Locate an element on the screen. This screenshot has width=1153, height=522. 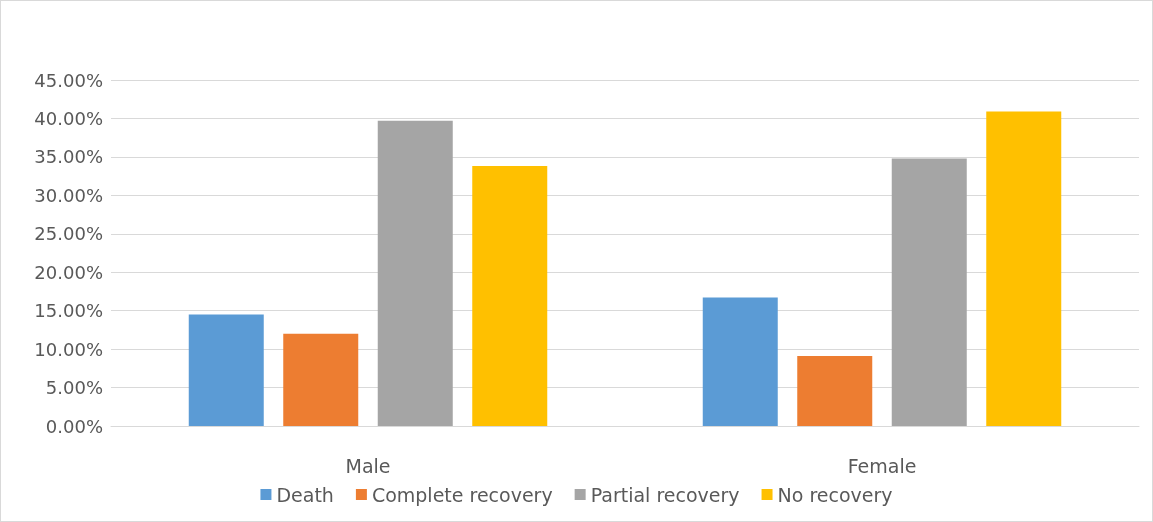
y-tick-label: 15.00% is located at coordinates (68, 311).